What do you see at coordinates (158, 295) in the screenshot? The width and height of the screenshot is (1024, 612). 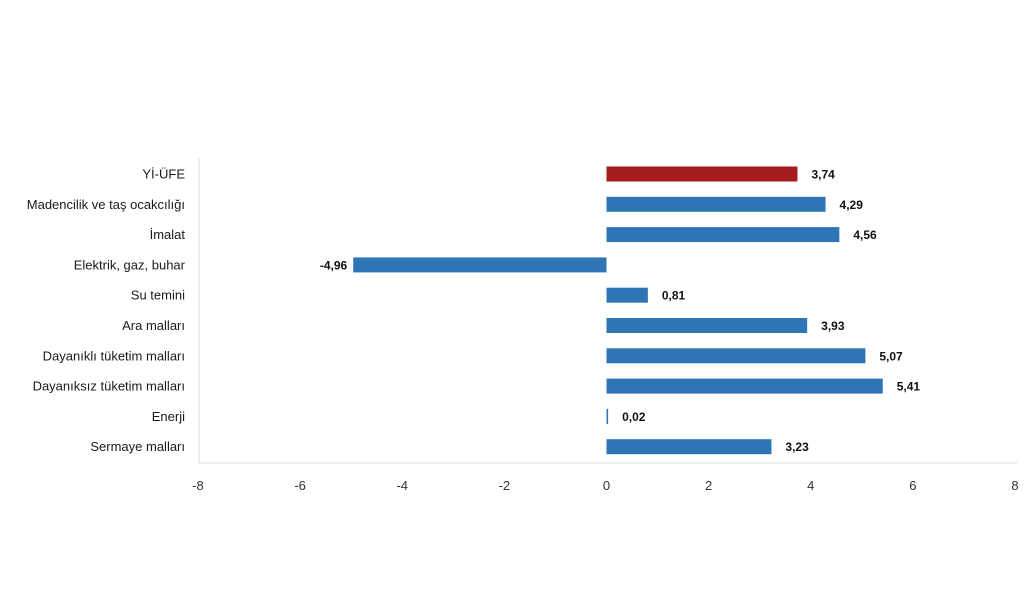 I see `category-label: Su temini` at bounding box center [158, 295].